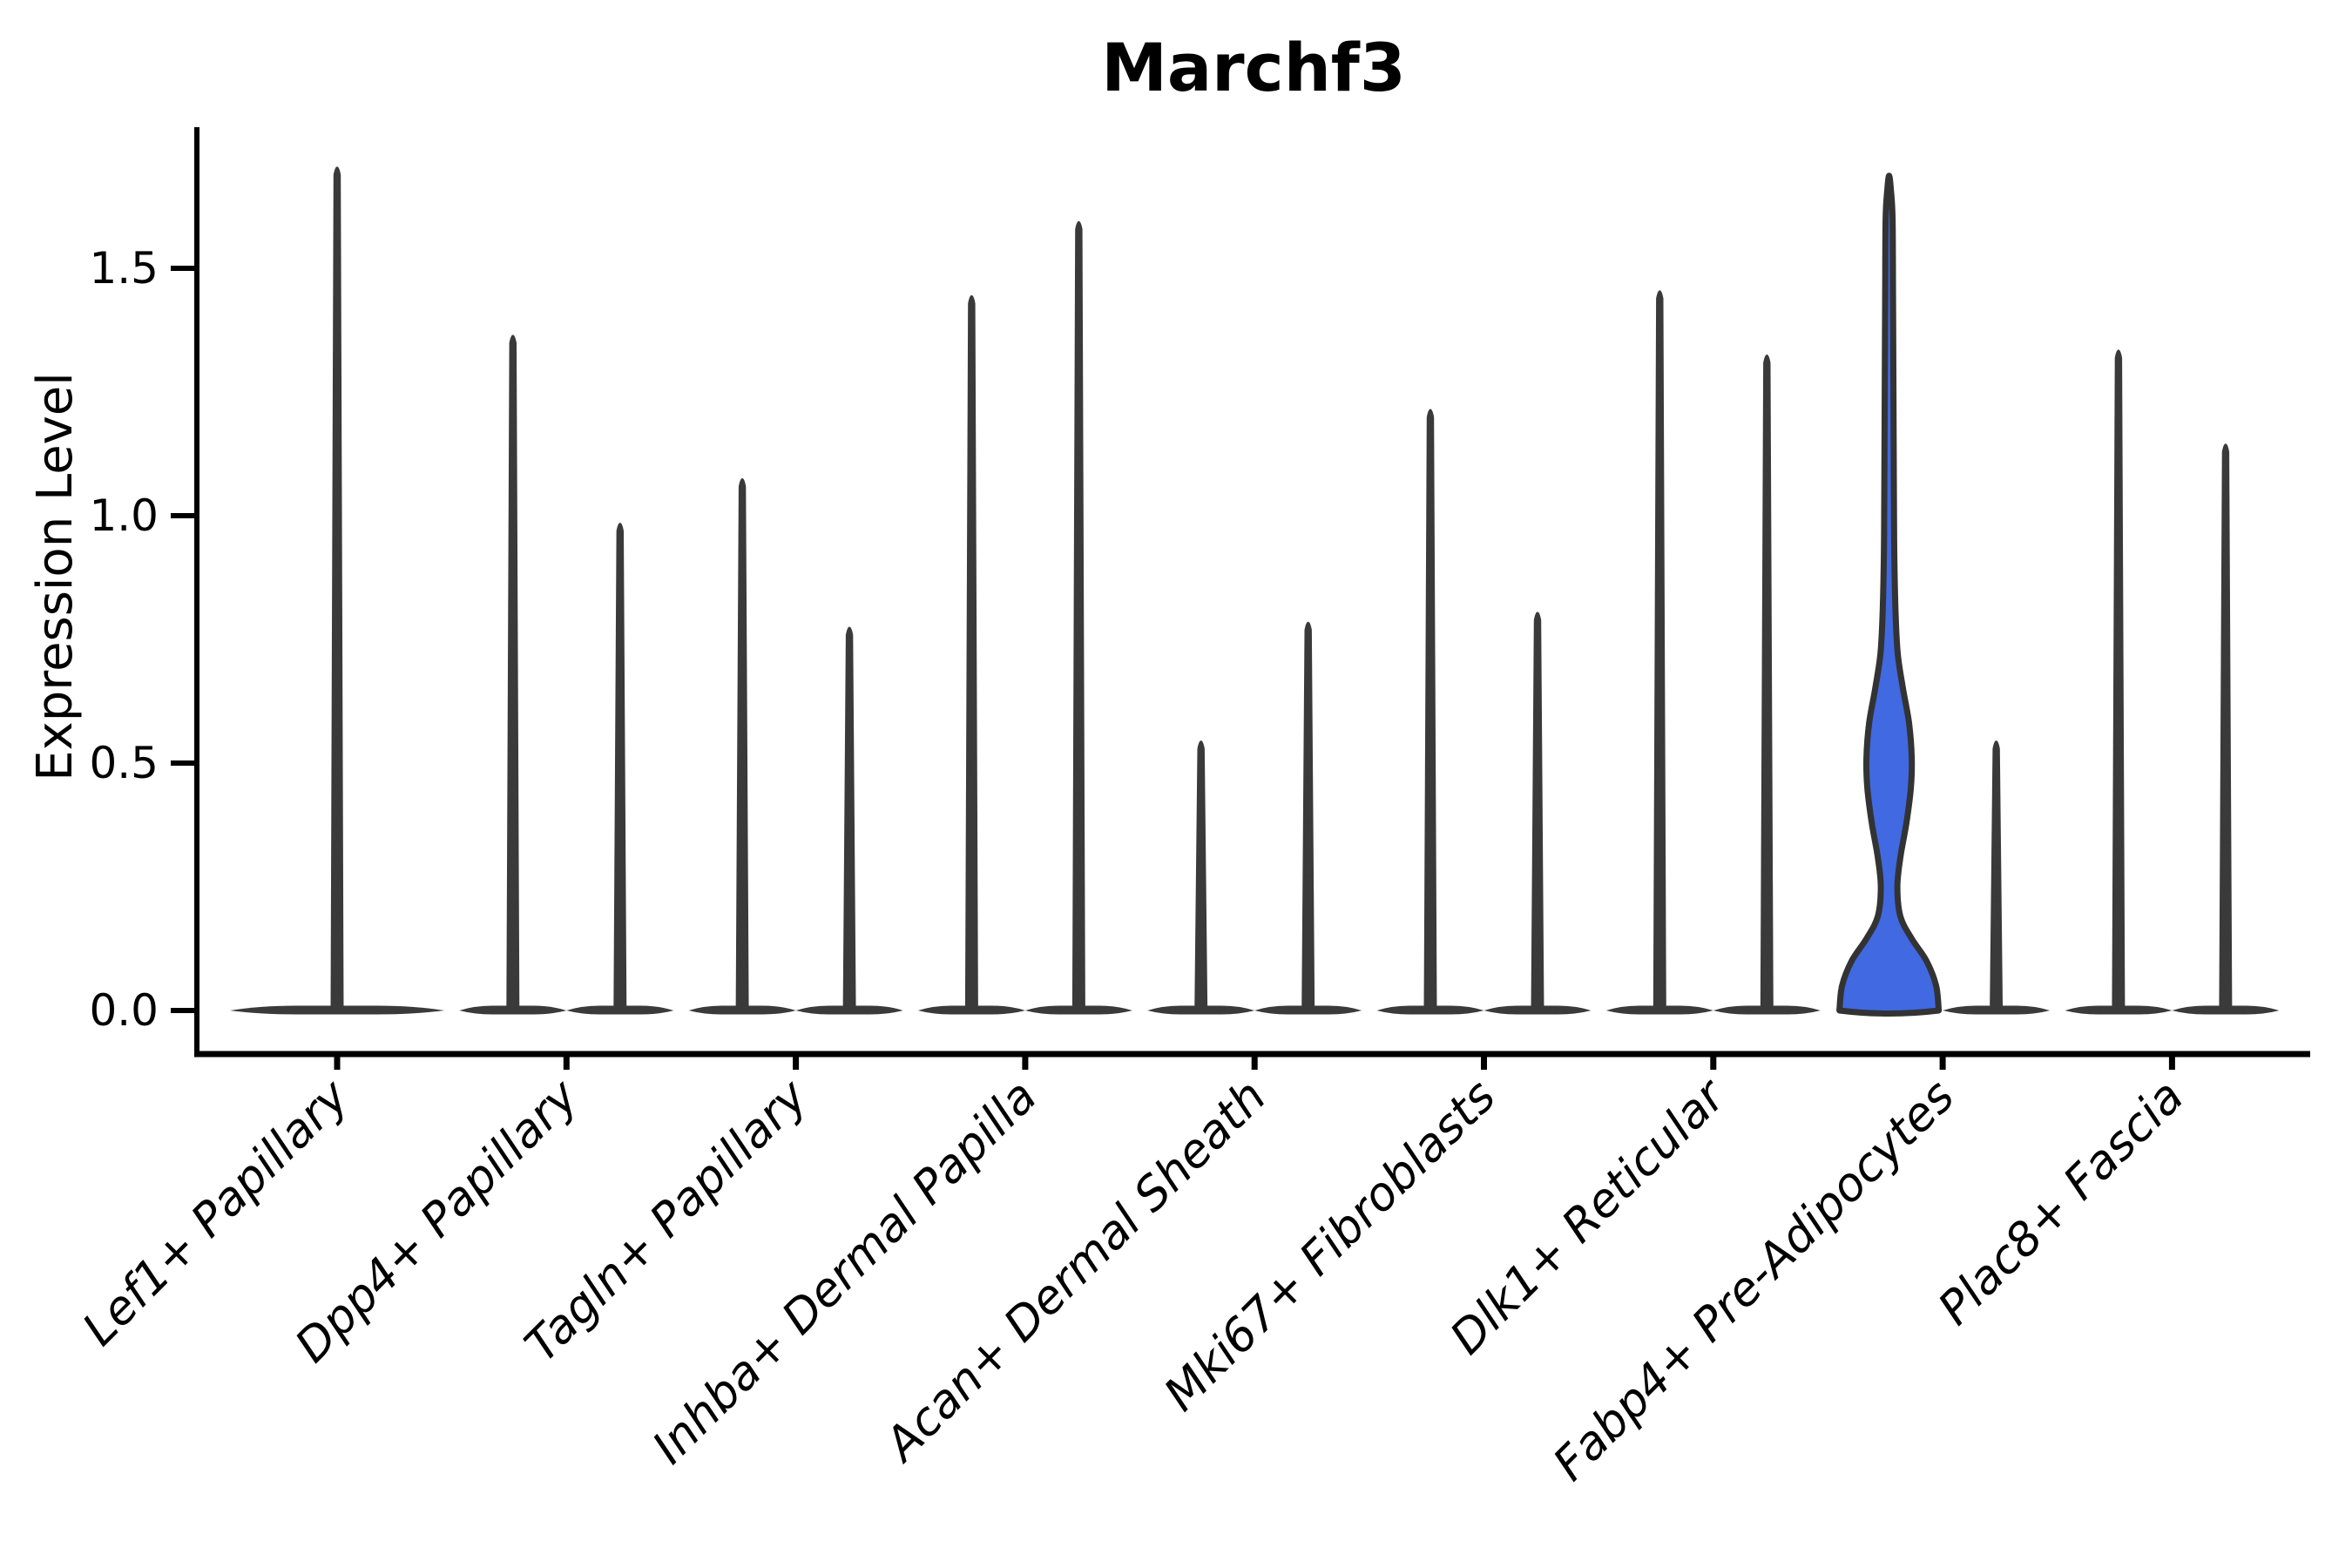 Image resolution: width=2352 pixels, height=1568 pixels. What do you see at coordinates (124, 515) in the screenshot?
I see `y-tick-label: 1.0` at bounding box center [124, 515].